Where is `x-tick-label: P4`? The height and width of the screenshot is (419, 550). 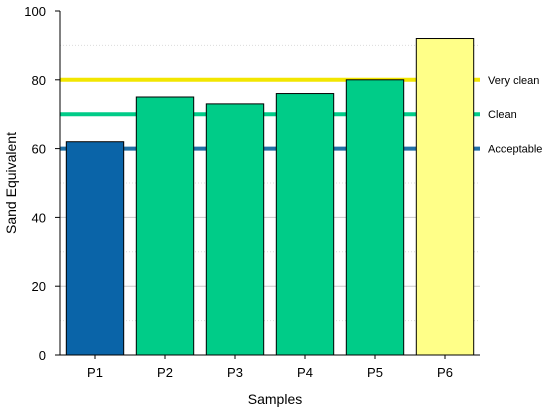
x-tick-label: P4 is located at coordinates (305, 372).